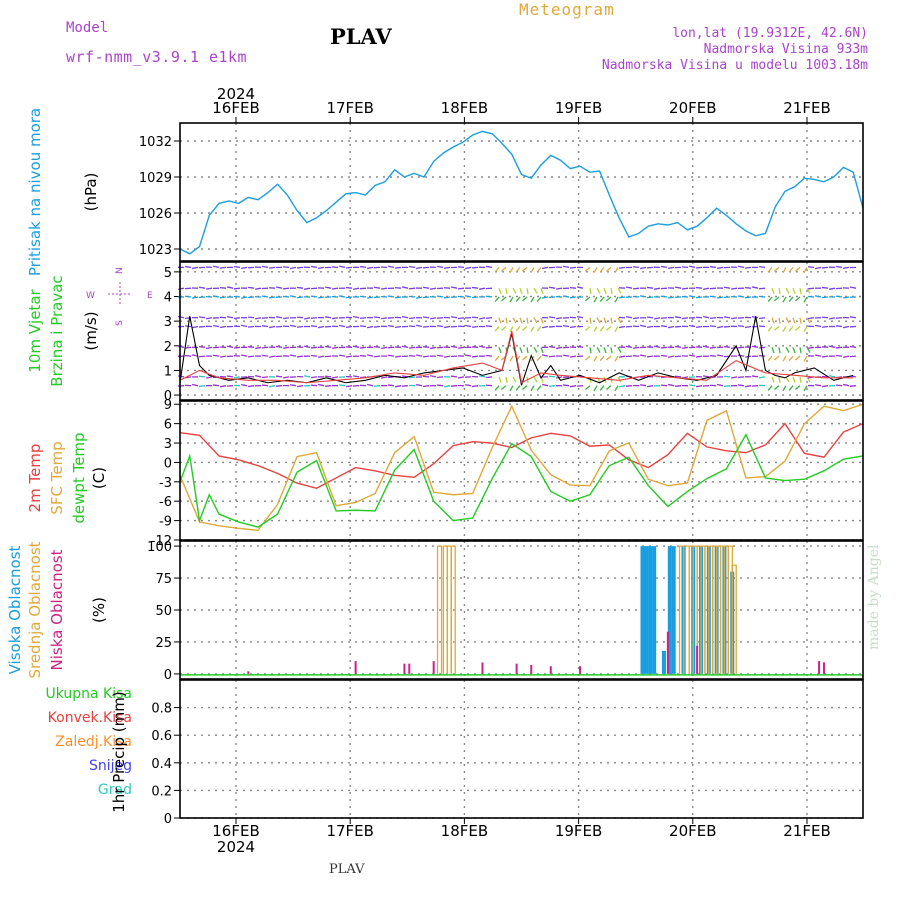 The width and height of the screenshot is (900, 900). What do you see at coordinates (99, 478) in the screenshot?
I see `temp-ylabel-unit: (C)` at bounding box center [99, 478].